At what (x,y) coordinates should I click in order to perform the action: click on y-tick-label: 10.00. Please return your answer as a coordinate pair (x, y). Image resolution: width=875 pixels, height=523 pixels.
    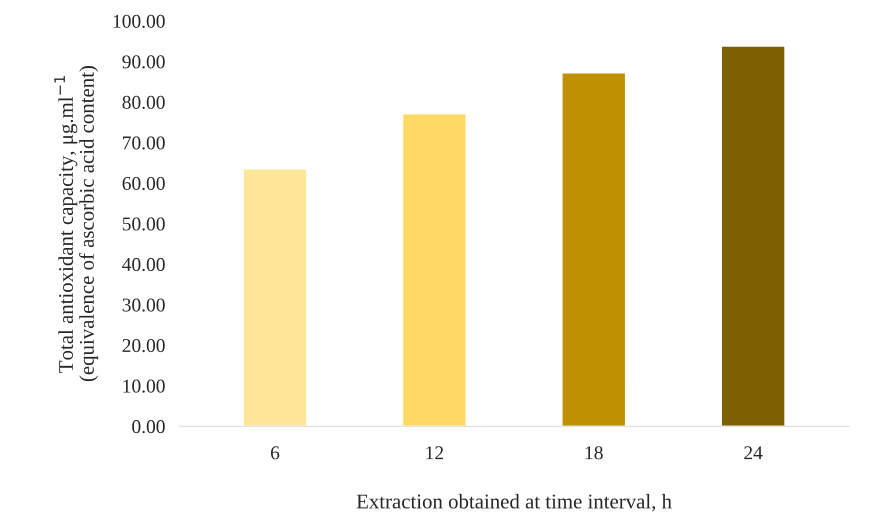
    Looking at the image, I should click on (144, 386).